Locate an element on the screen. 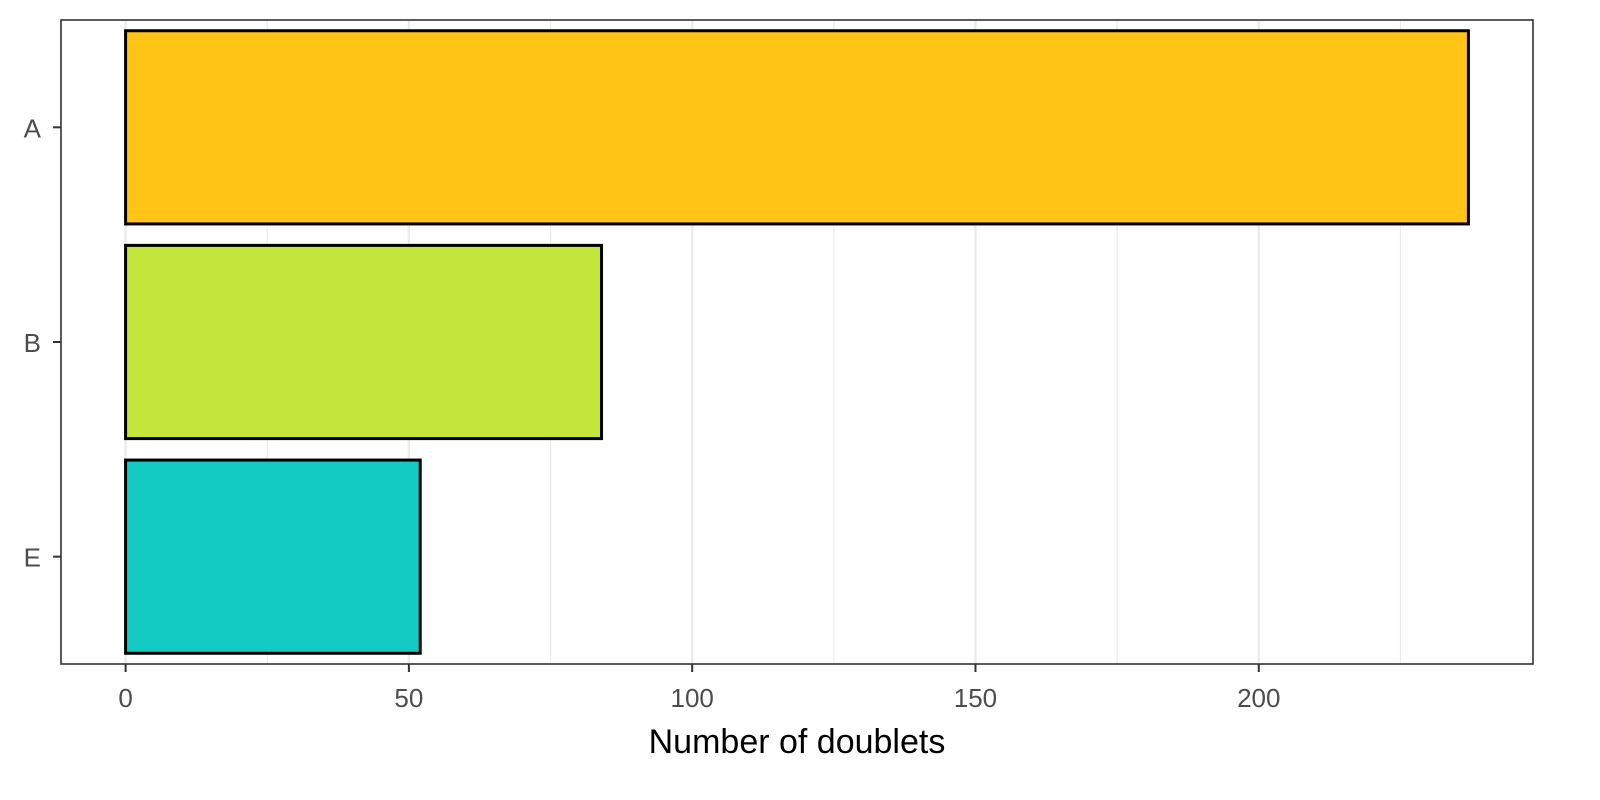 This screenshot has height=800, width=1600. x-tick-label: 0 is located at coordinates (125, 698).